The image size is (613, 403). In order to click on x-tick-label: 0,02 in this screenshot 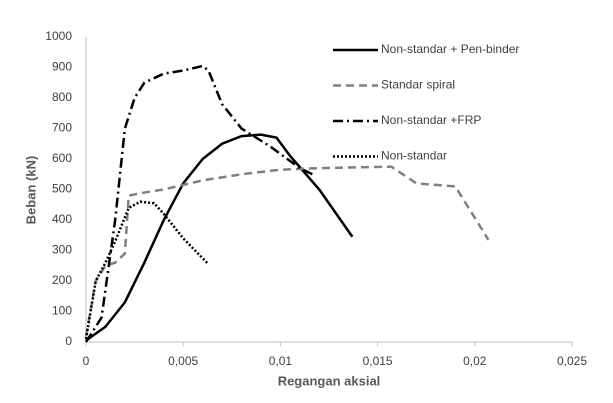, I will do `click(475, 361)`.